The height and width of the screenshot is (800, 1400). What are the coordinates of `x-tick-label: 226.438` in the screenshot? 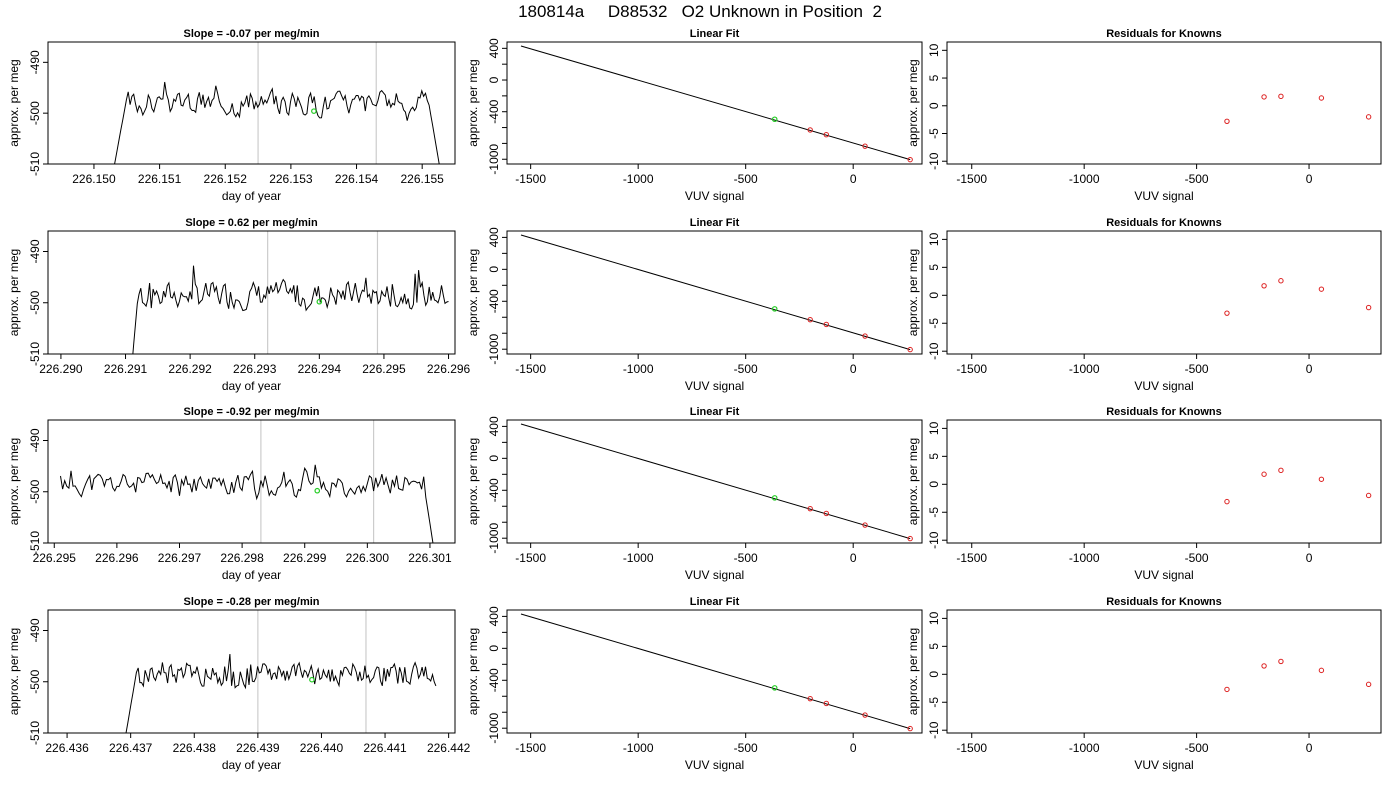 It's located at (195, 748).